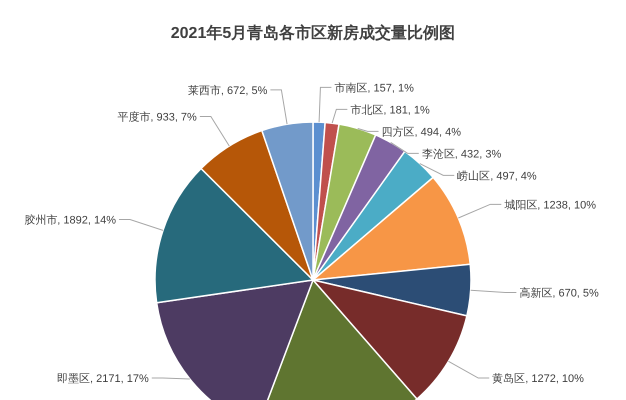 The image size is (626, 400). What do you see at coordinates (422, 131) in the screenshot?
I see `slice-label: 四方区, 494, 4%` at bounding box center [422, 131].